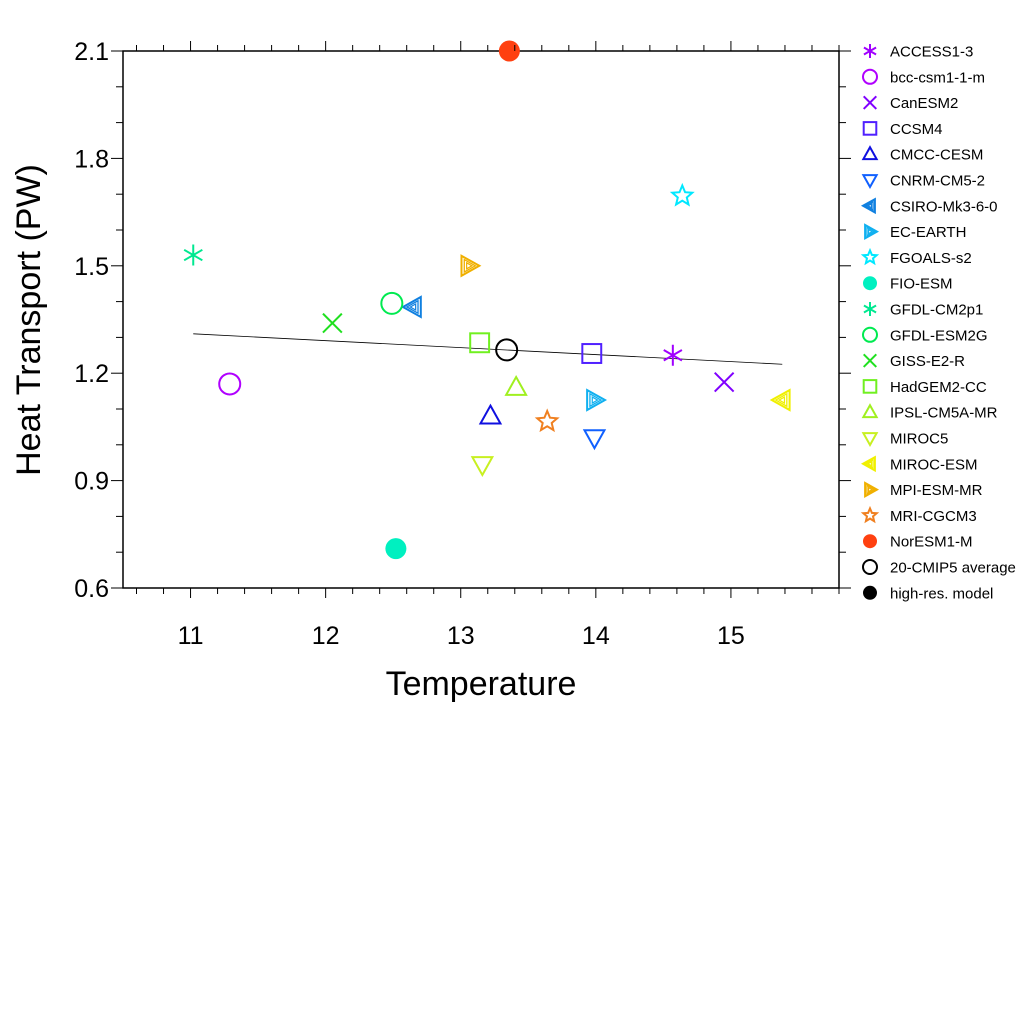 The height and width of the screenshot is (1024, 1024). I want to click on legend-item: ACCESS1-3, so click(918, 52).